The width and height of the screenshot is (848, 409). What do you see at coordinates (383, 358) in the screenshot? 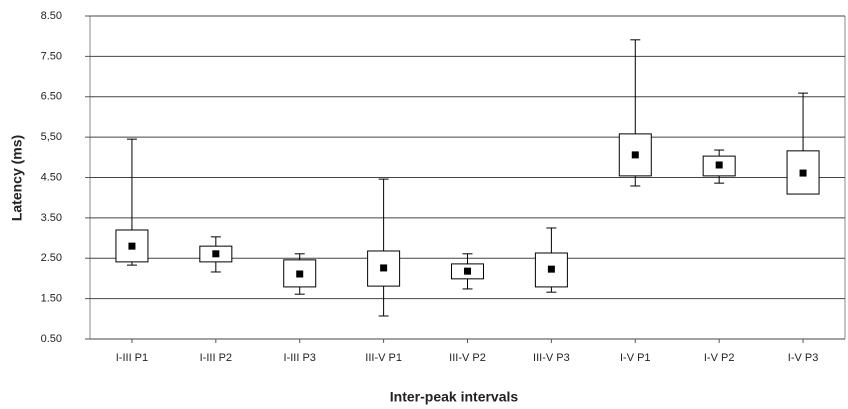
I see `x-tick-label: III-V P1` at bounding box center [383, 358].